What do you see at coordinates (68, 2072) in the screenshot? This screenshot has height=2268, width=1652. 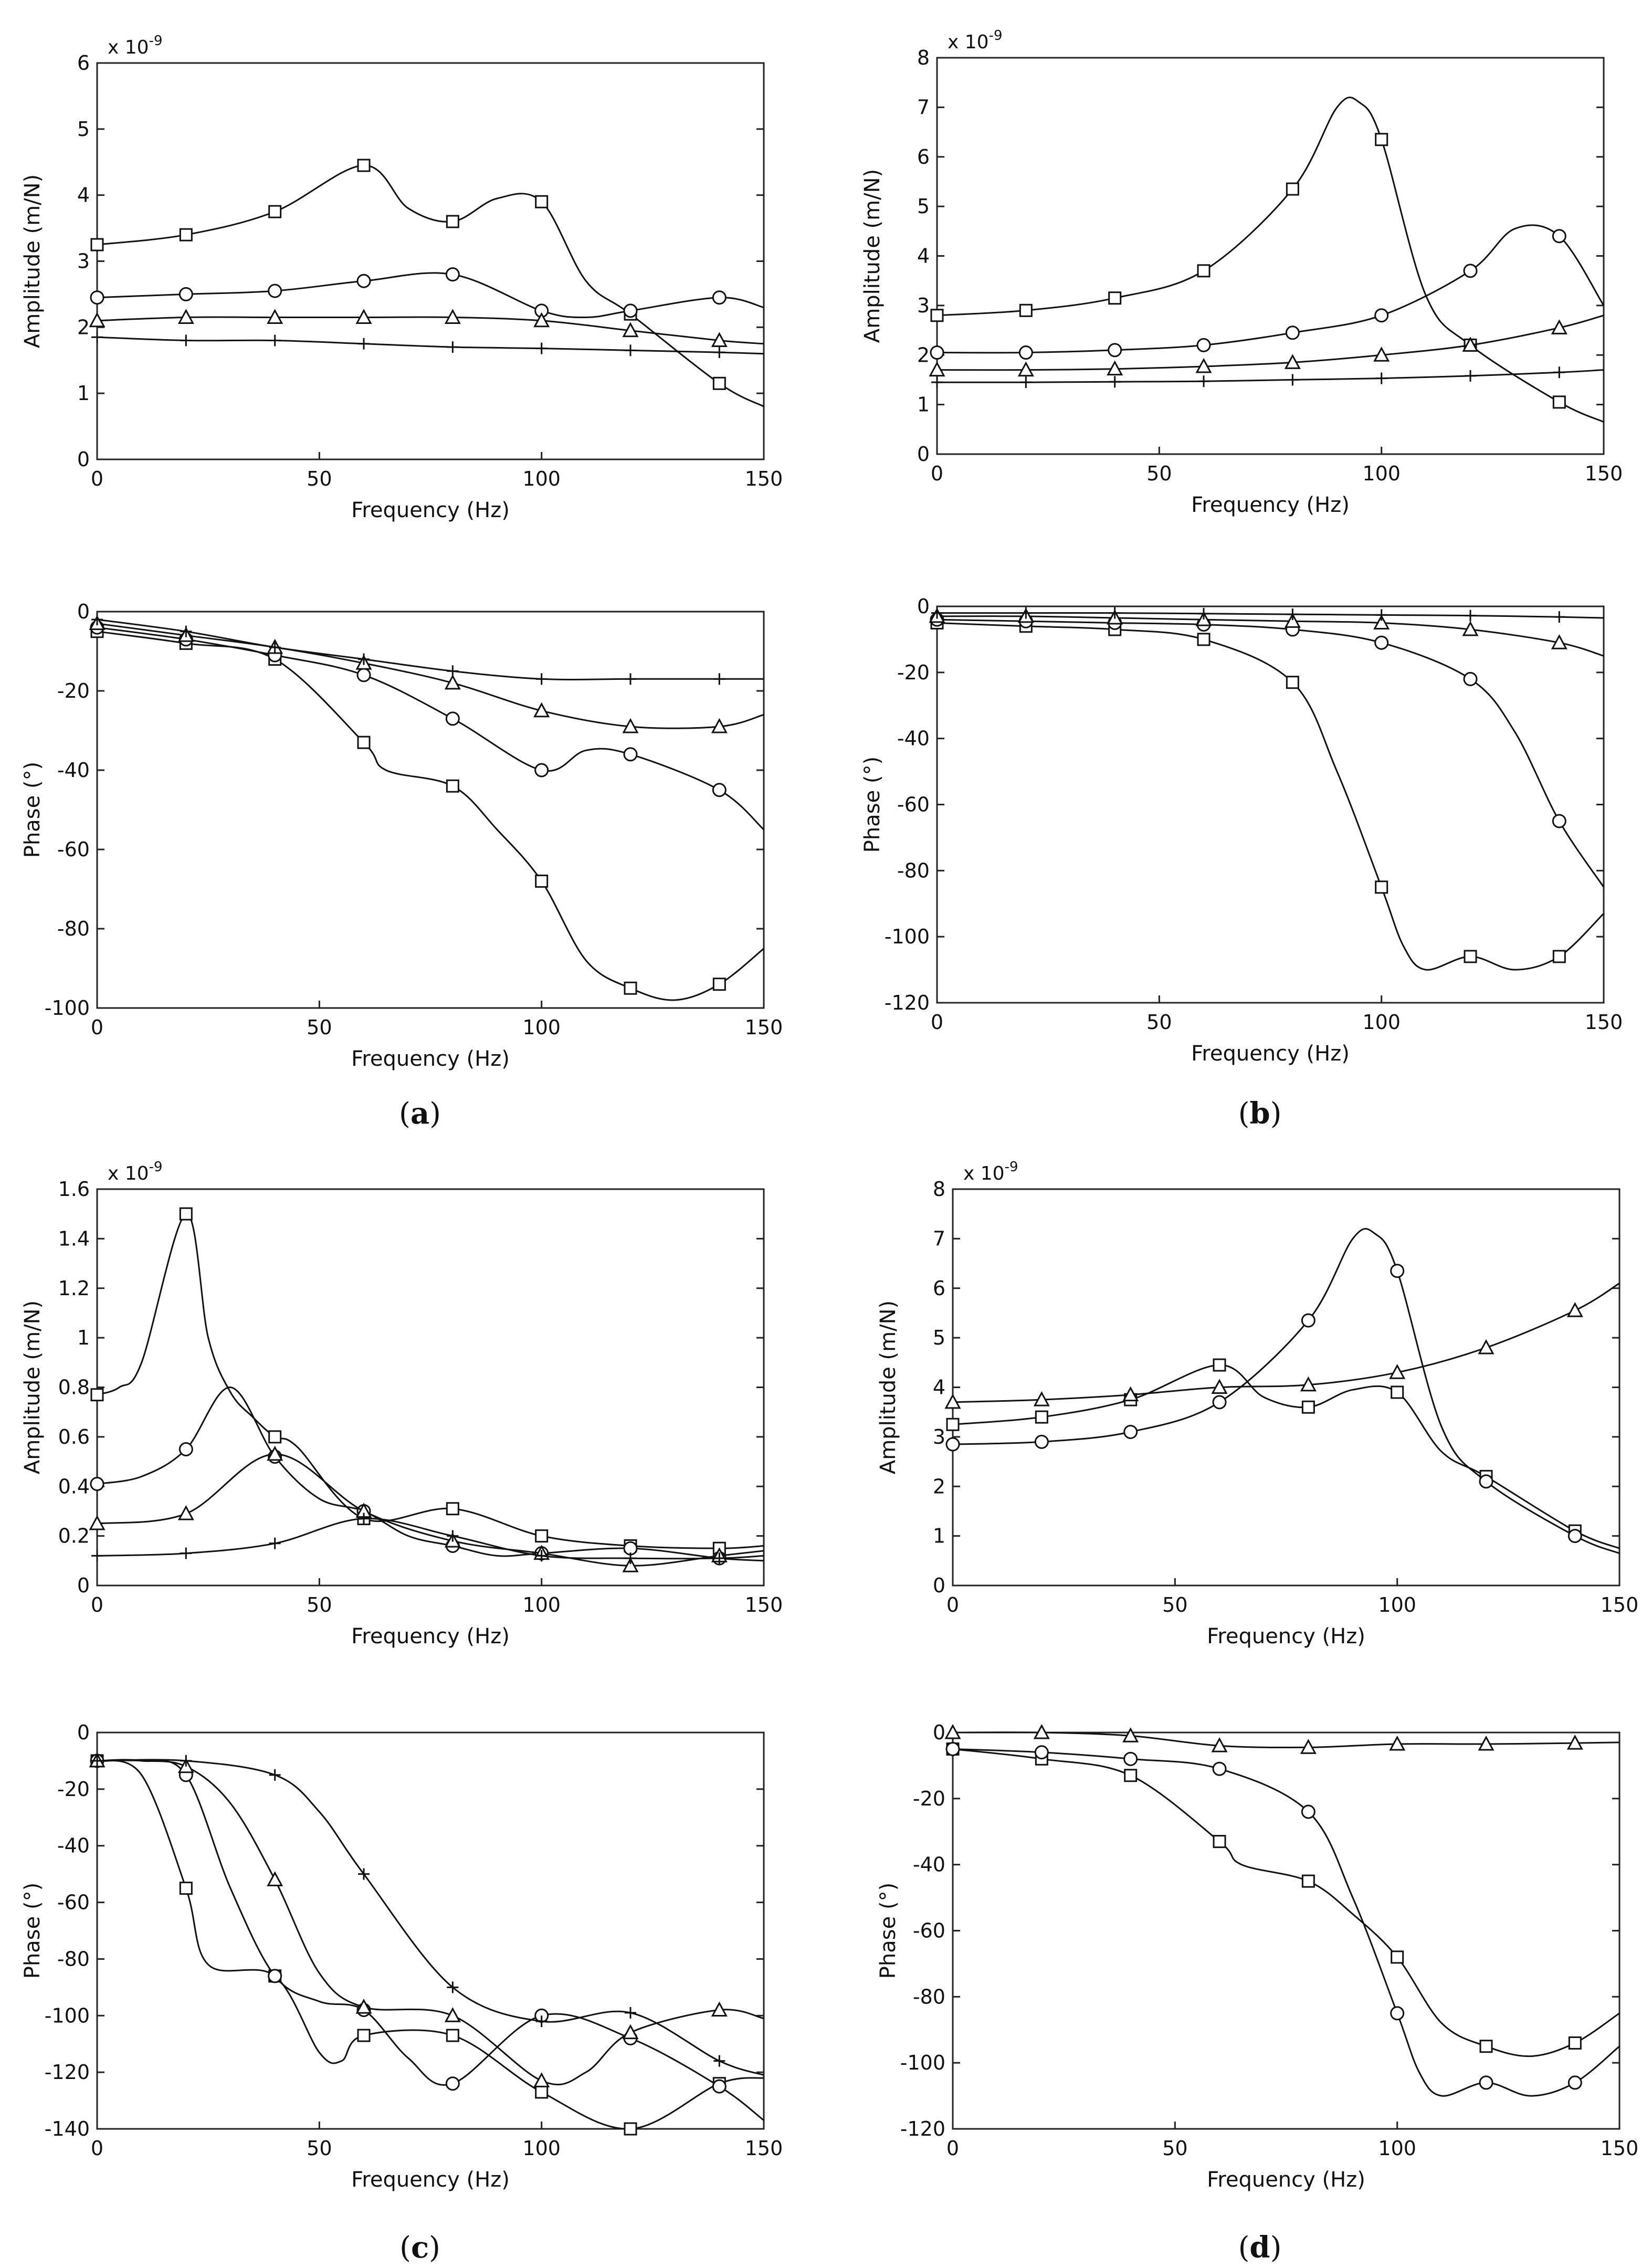 I see `y-tick-label: -120` at bounding box center [68, 2072].